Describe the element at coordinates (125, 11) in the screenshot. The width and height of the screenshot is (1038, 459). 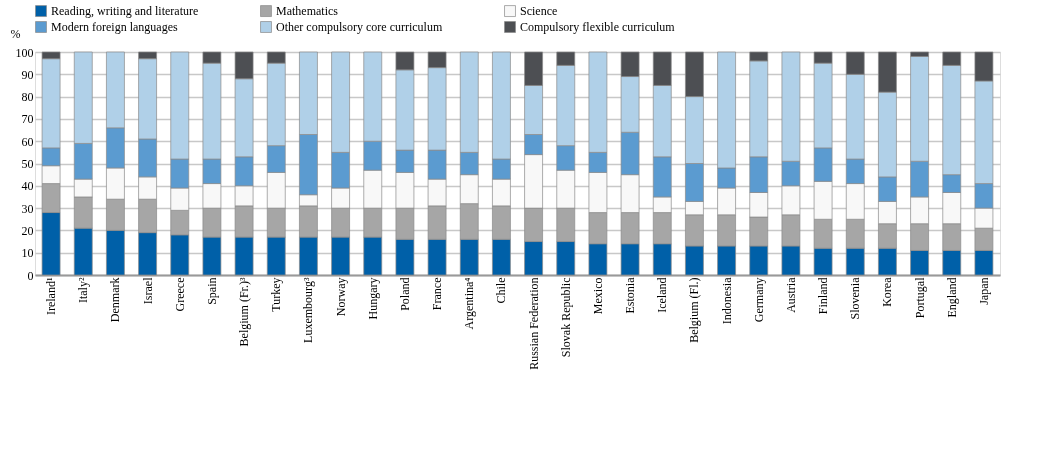
I see `legend-label: Reading, writing and literature` at that location.